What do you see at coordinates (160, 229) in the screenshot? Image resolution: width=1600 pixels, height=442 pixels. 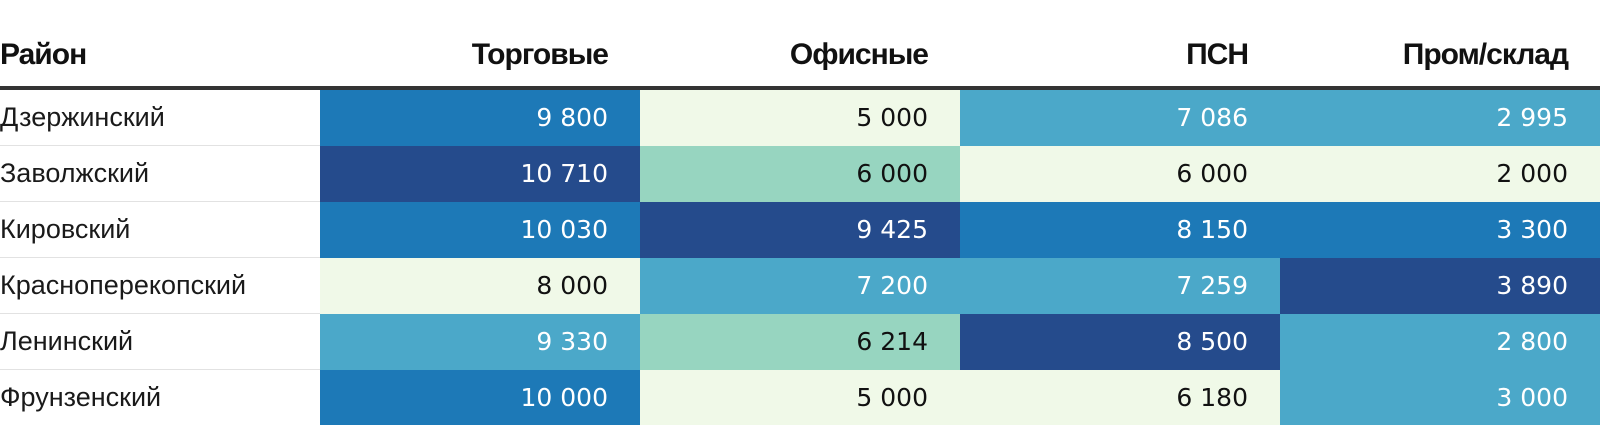 I see `district-name: Кировский` at bounding box center [160, 229].